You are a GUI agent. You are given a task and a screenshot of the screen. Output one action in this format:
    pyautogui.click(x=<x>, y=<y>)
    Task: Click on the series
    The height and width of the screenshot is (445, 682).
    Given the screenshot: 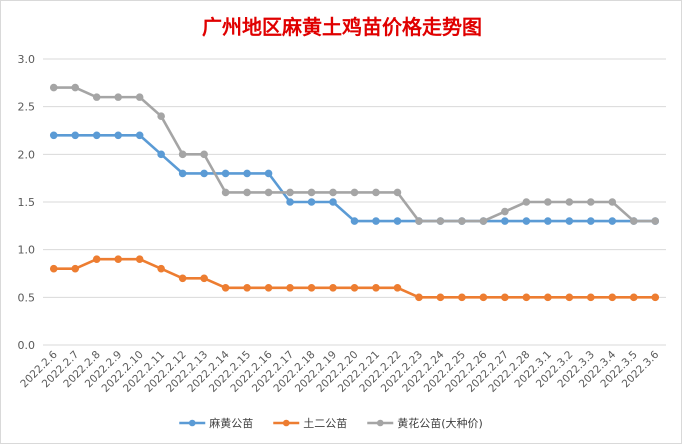 What is the action you would take?
    pyautogui.click(x=354, y=278)
    